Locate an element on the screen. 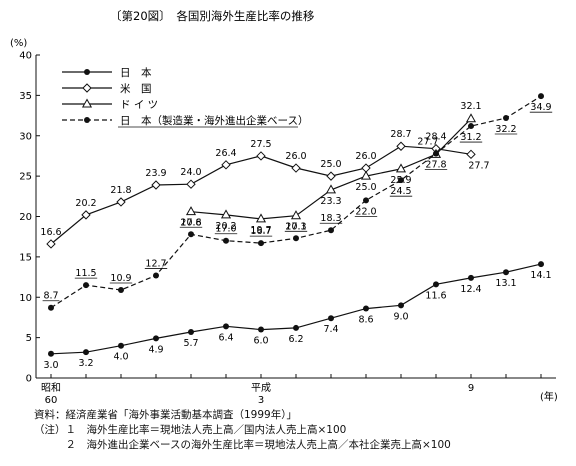 The width and height of the screenshot is (576, 466). data-label: 20.1 is located at coordinates (295, 227).